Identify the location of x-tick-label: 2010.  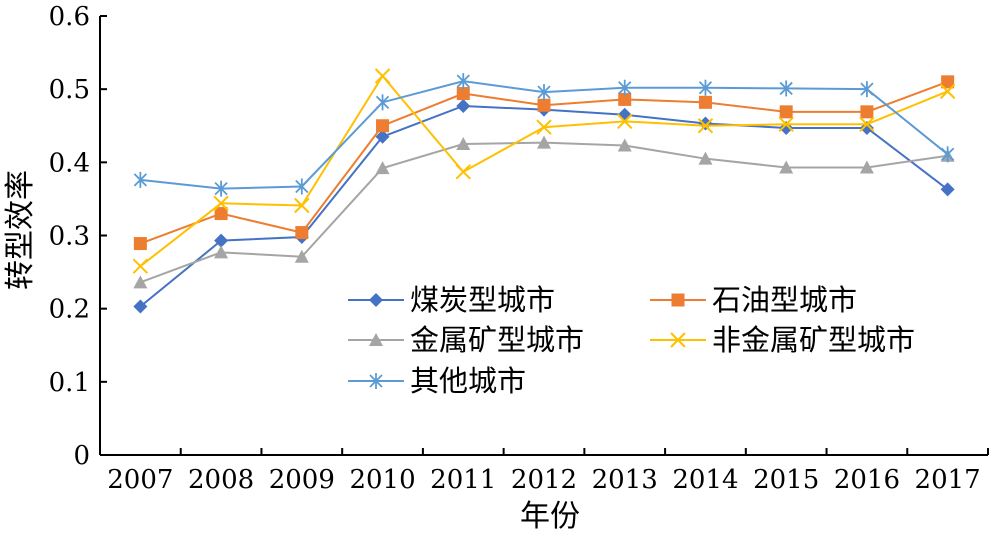
(382, 480).